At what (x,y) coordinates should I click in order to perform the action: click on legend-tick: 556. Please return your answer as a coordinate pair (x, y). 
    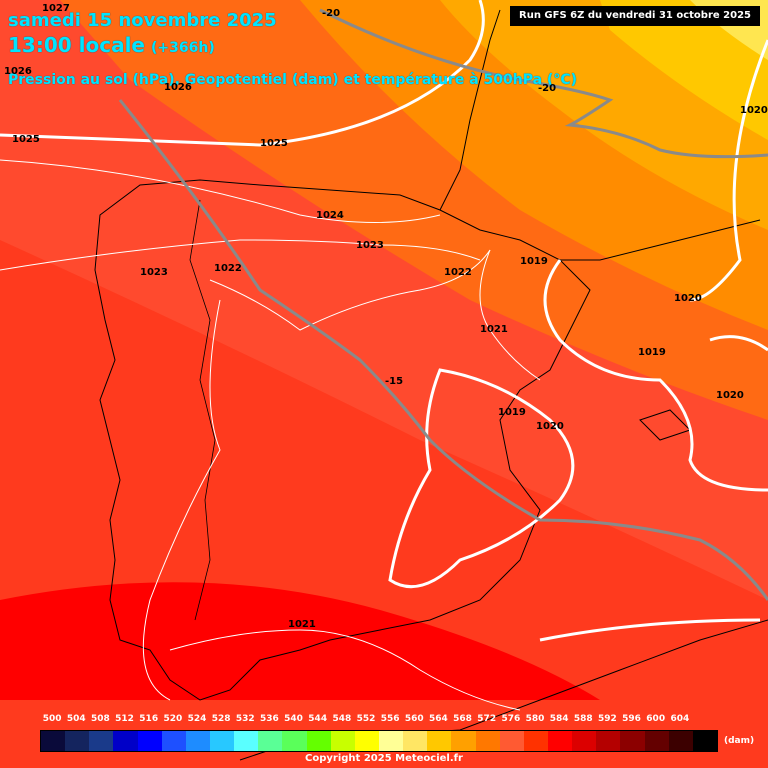
    Looking at the image, I should click on (390, 719).